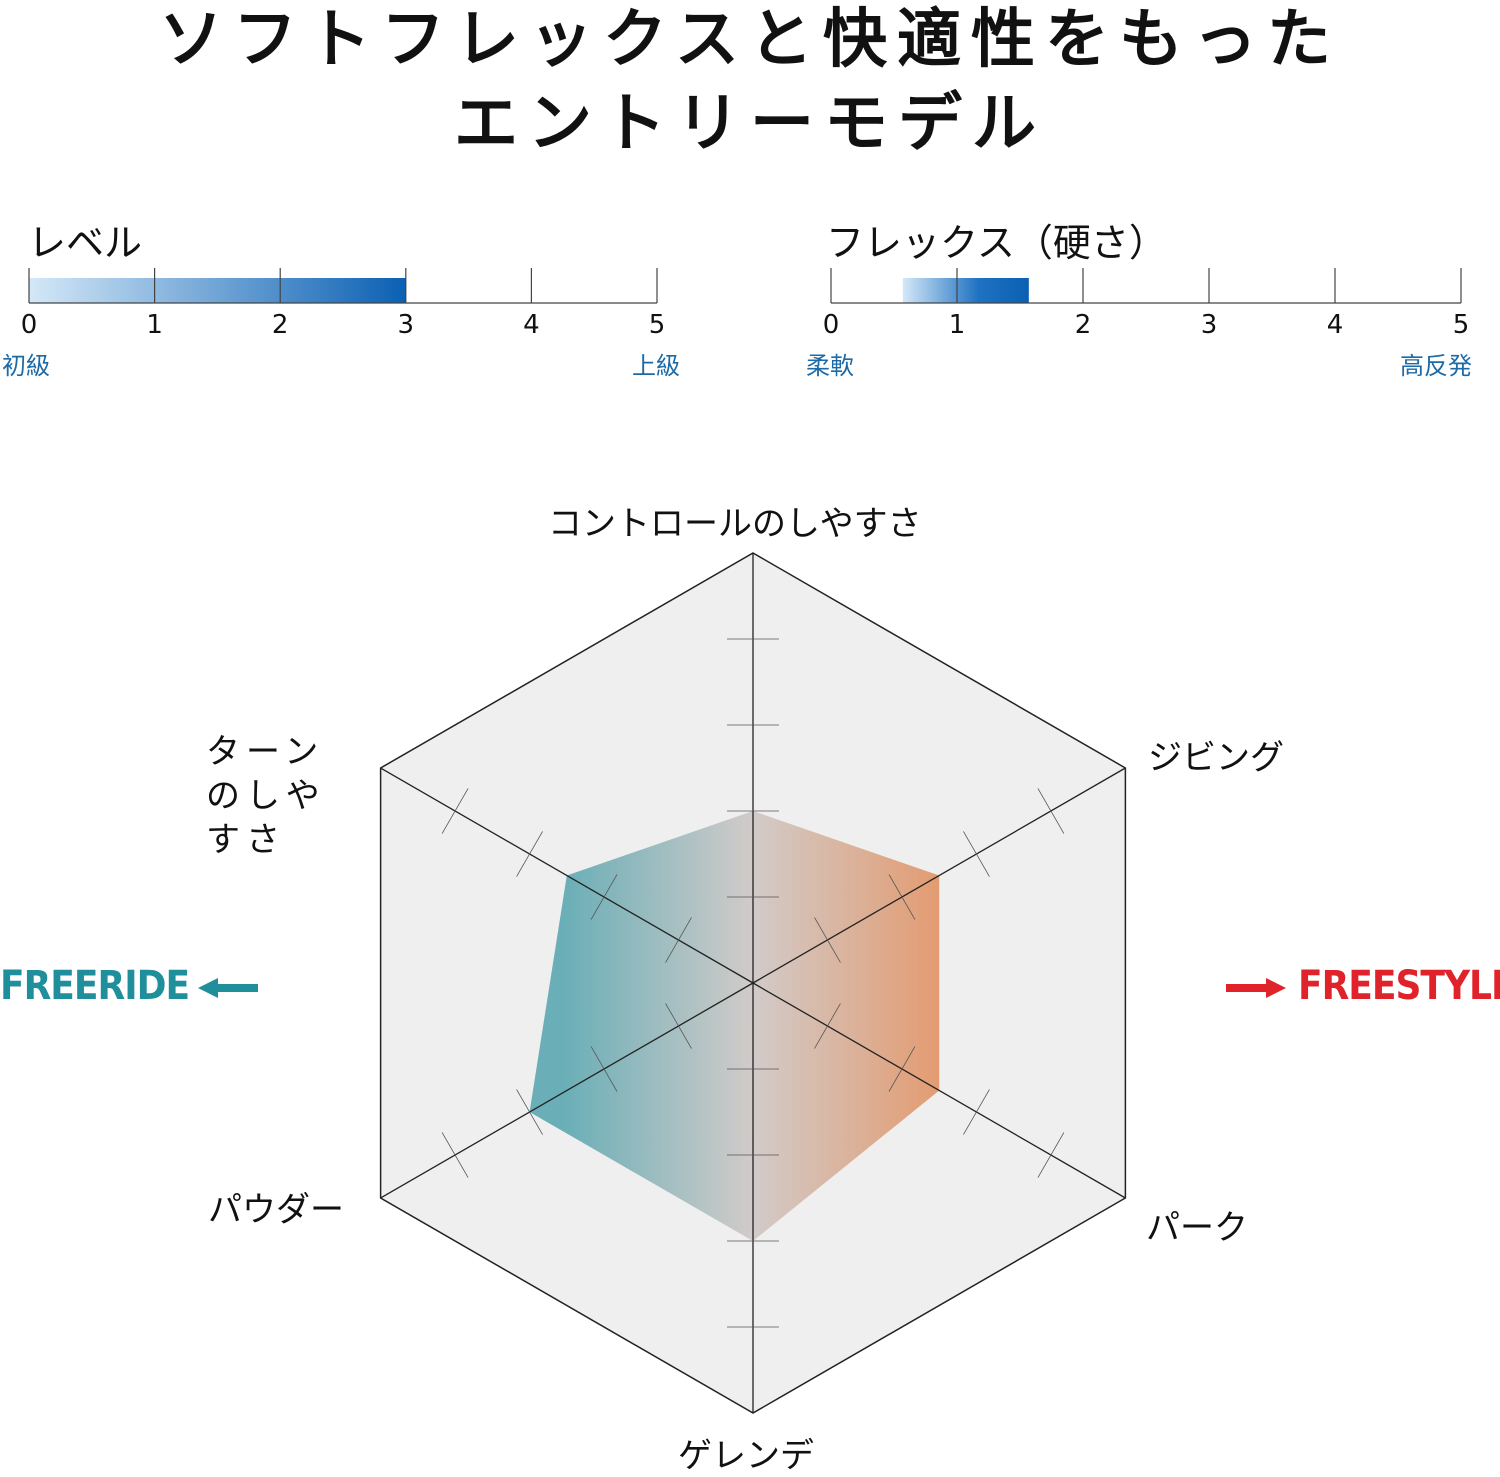  What do you see at coordinates (735, 524) in the screenshot?
I see `axis-label-control: コントロールのしやすさ` at bounding box center [735, 524].